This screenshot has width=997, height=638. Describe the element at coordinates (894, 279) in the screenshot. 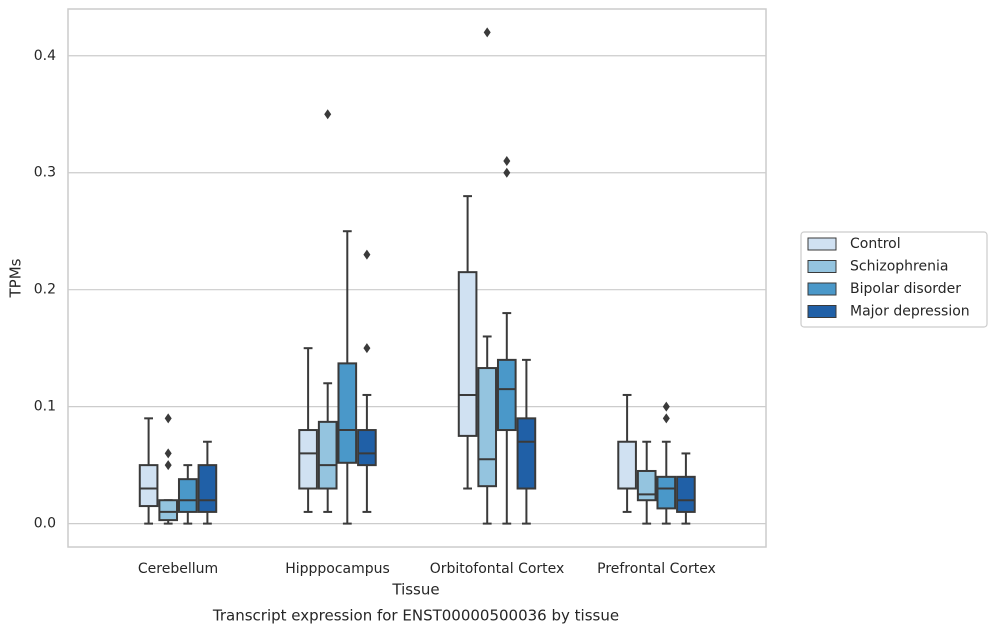

I see `legend-frame` at that location.